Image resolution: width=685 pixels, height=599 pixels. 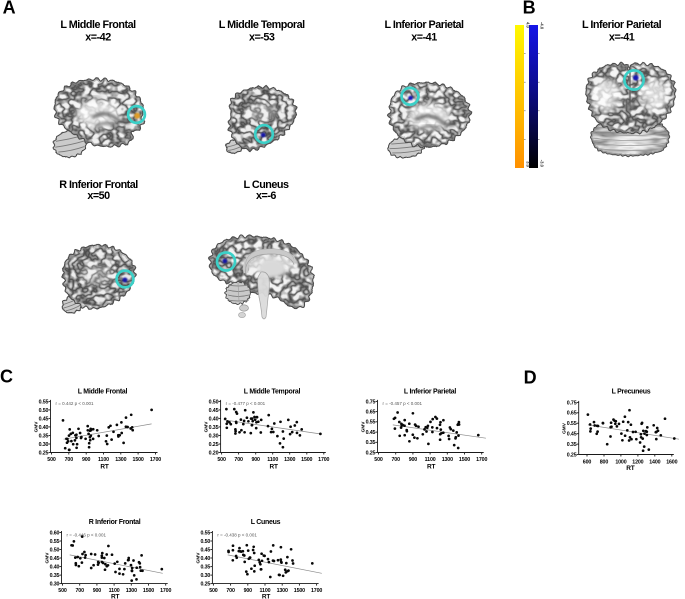 I want to click on svg-text: -3.0, so click(x=542, y=164).